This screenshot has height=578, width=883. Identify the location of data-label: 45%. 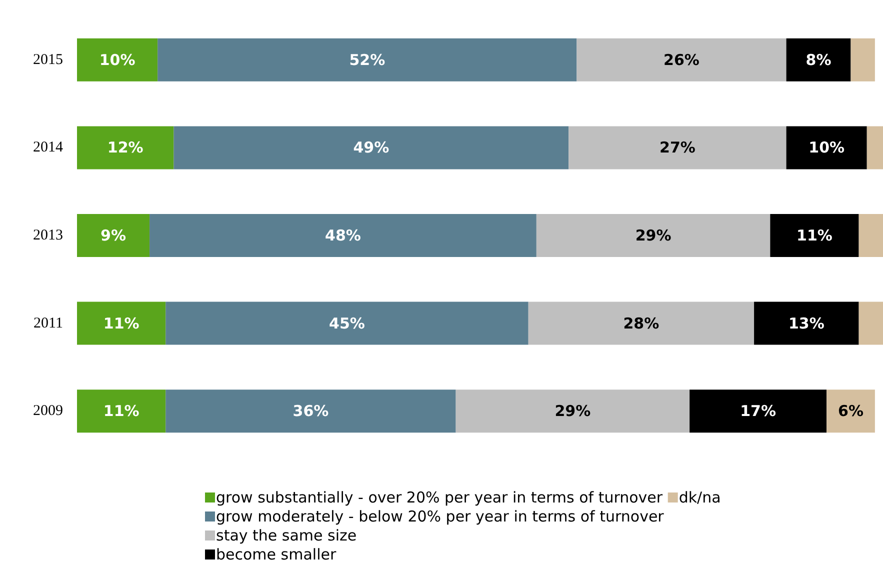
(347, 323).